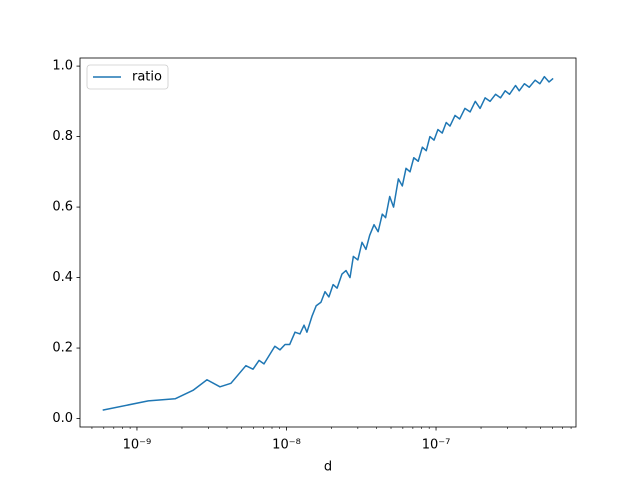 The height and width of the screenshot is (480, 640). I want to click on x-tick-label: 10⁻⁷, so click(436, 445).